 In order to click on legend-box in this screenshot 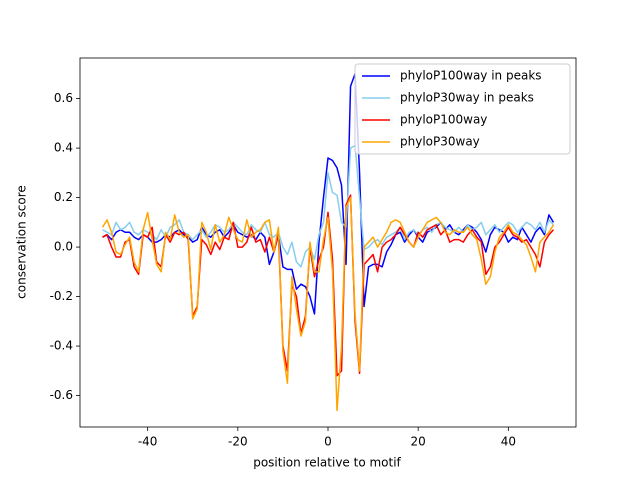, I will do `click(462, 109)`.